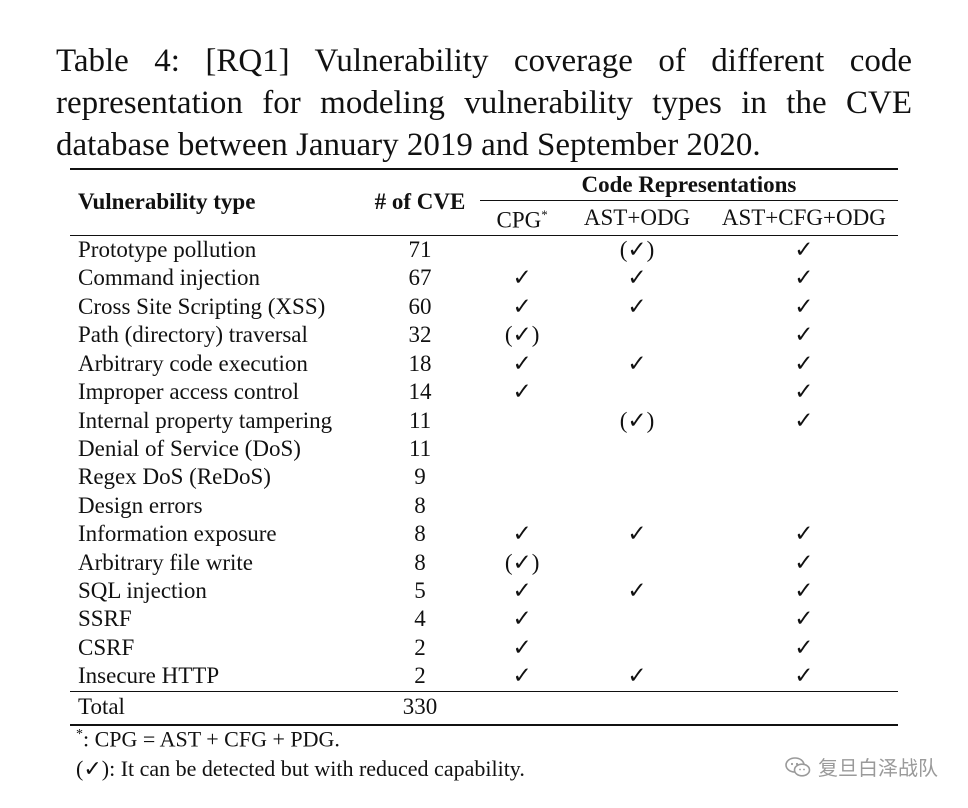 The image size is (968, 808). Describe the element at coordinates (688, 185) in the screenshot. I see `header-code-representations: Code Representations` at that location.